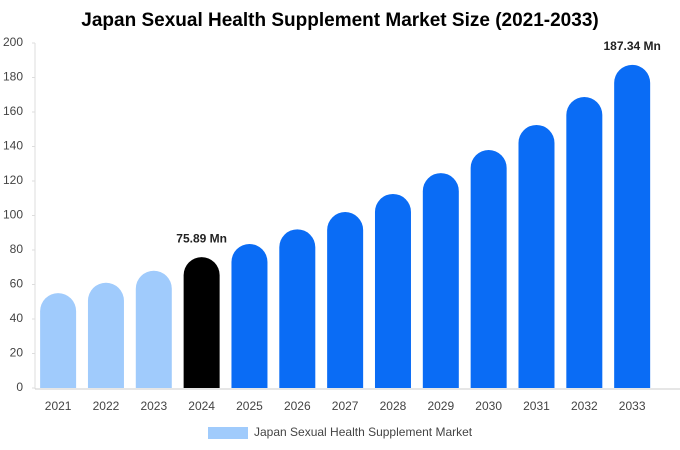 The height and width of the screenshot is (450, 680). Describe the element at coordinates (584, 406) in the screenshot. I see `x-tick-label: 2032` at that location.